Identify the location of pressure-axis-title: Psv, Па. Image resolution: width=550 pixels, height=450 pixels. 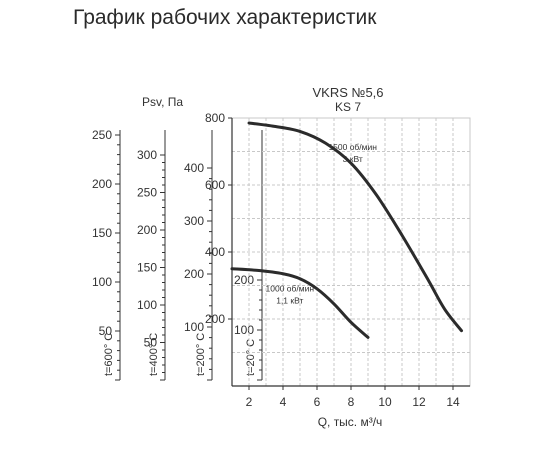
(162, 102).